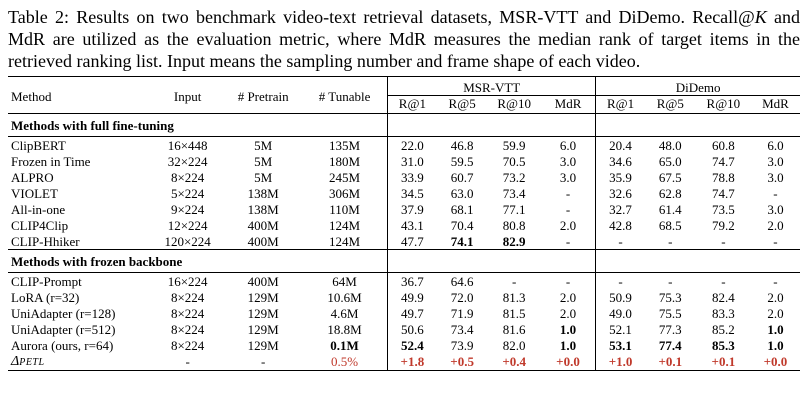 This screenshot has width=806, height=415. What do you see at coordinates (198, 261) in the screenshot?
I see `section-title: Methods with frozen backbone` at bounding box center [198, 261].